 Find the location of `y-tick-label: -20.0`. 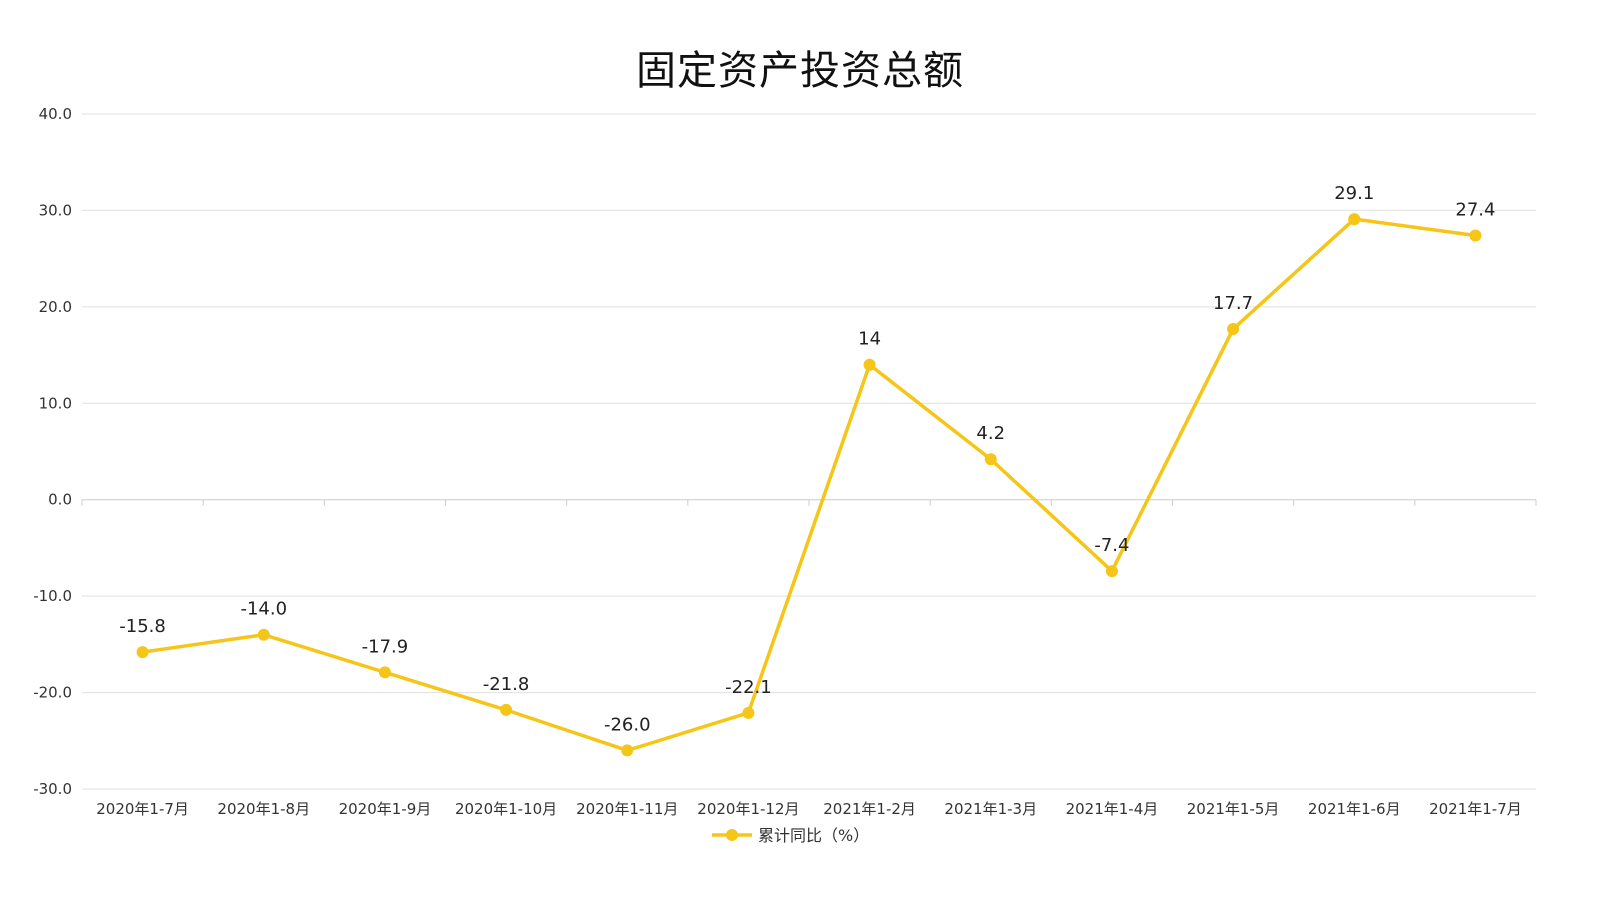

y-tick-label: -20.0 is located at coordinates (52, 693).